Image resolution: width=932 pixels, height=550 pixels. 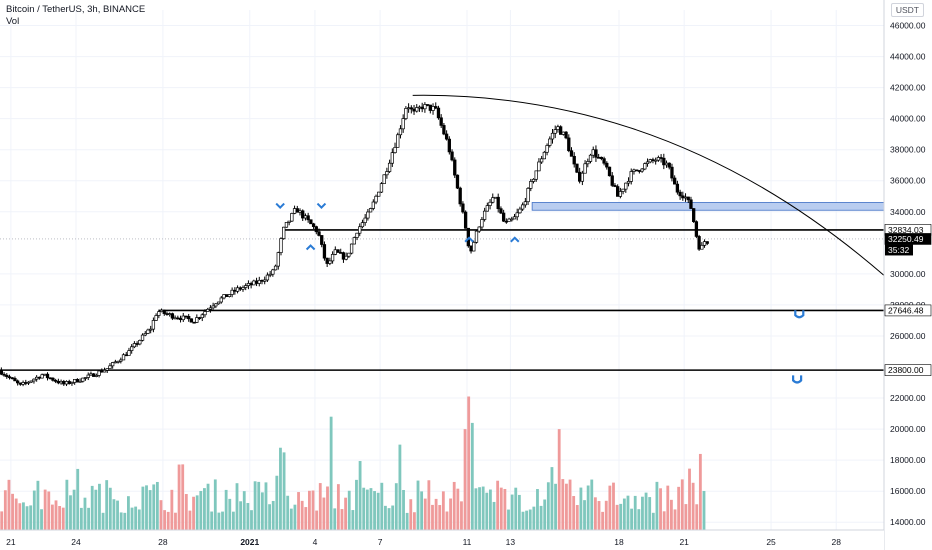 What do you see at coordinates (907, 10) in the screenshot?
I see `currency-button: USDT` at bounding box center [907, 10].